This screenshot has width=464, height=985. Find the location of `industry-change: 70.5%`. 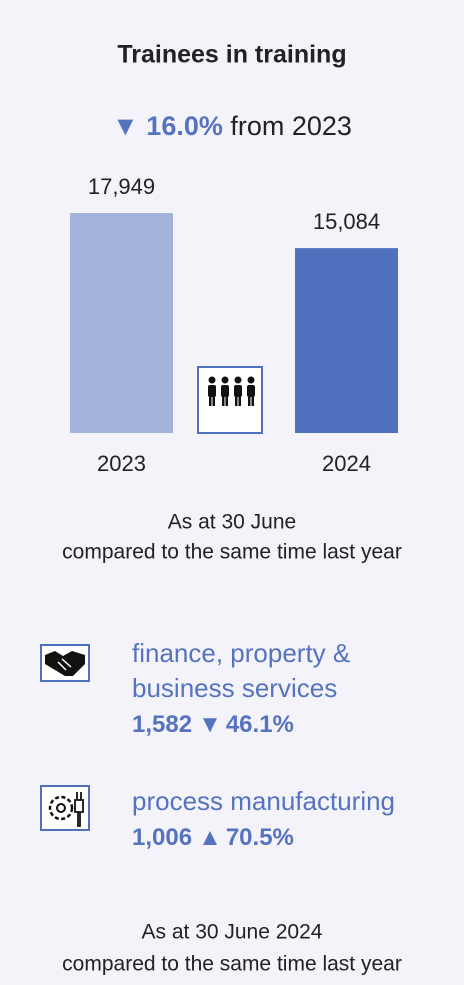

industry-change: 70.5% is located at coordinates (260, 837).